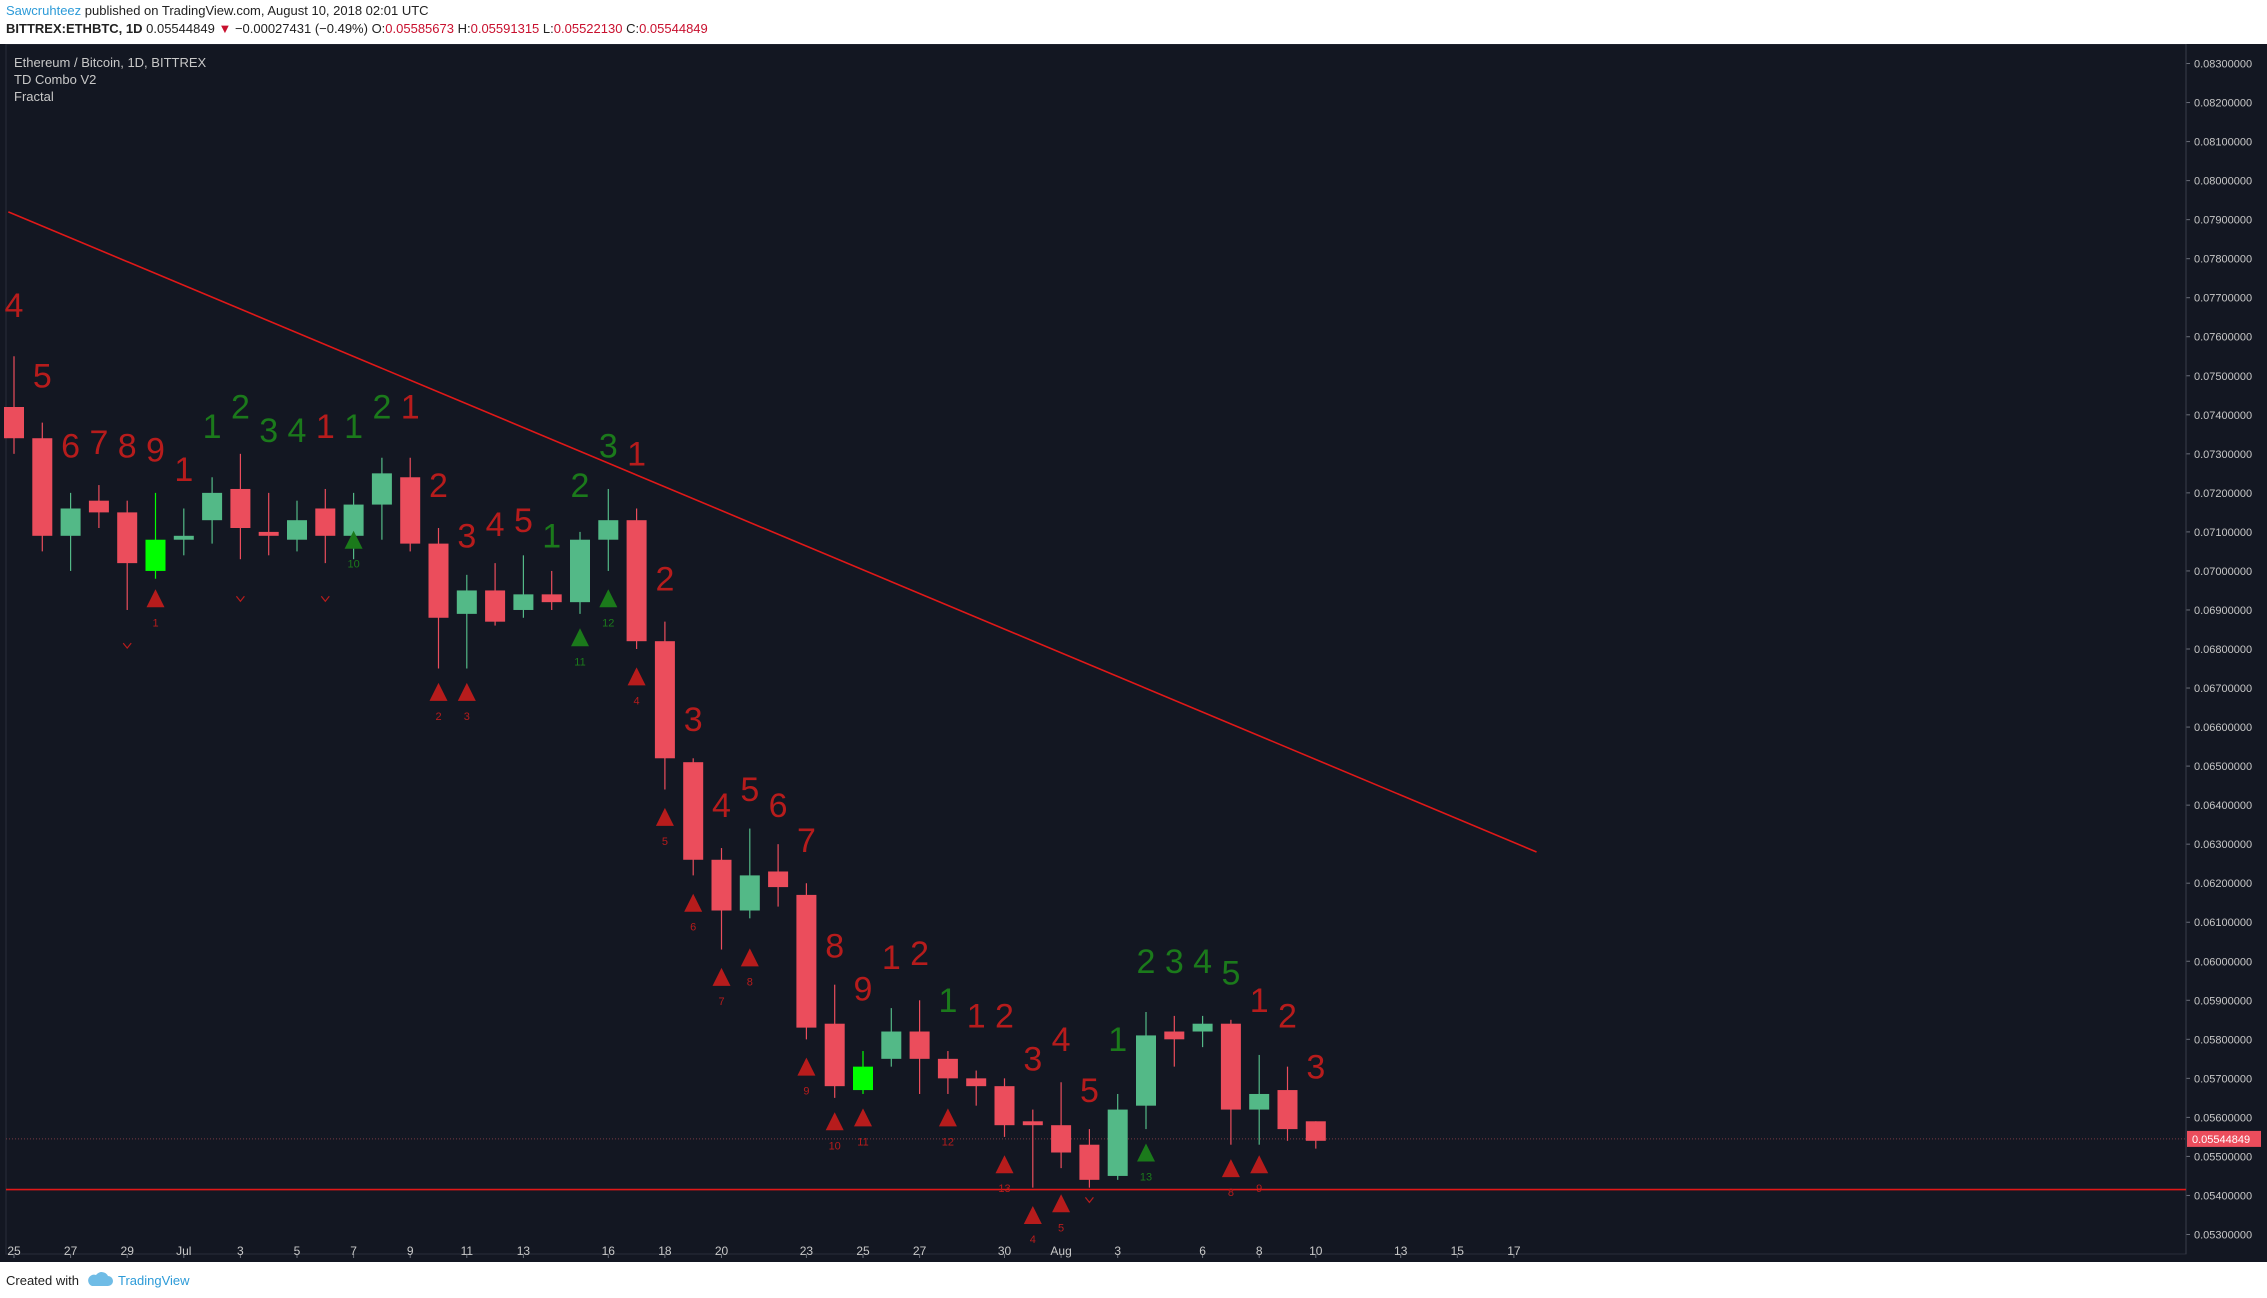 The width and height of the screenshot is (2267, 1298). I want to click on y-tick-label: 0.05900000, so click(2223, 1001).